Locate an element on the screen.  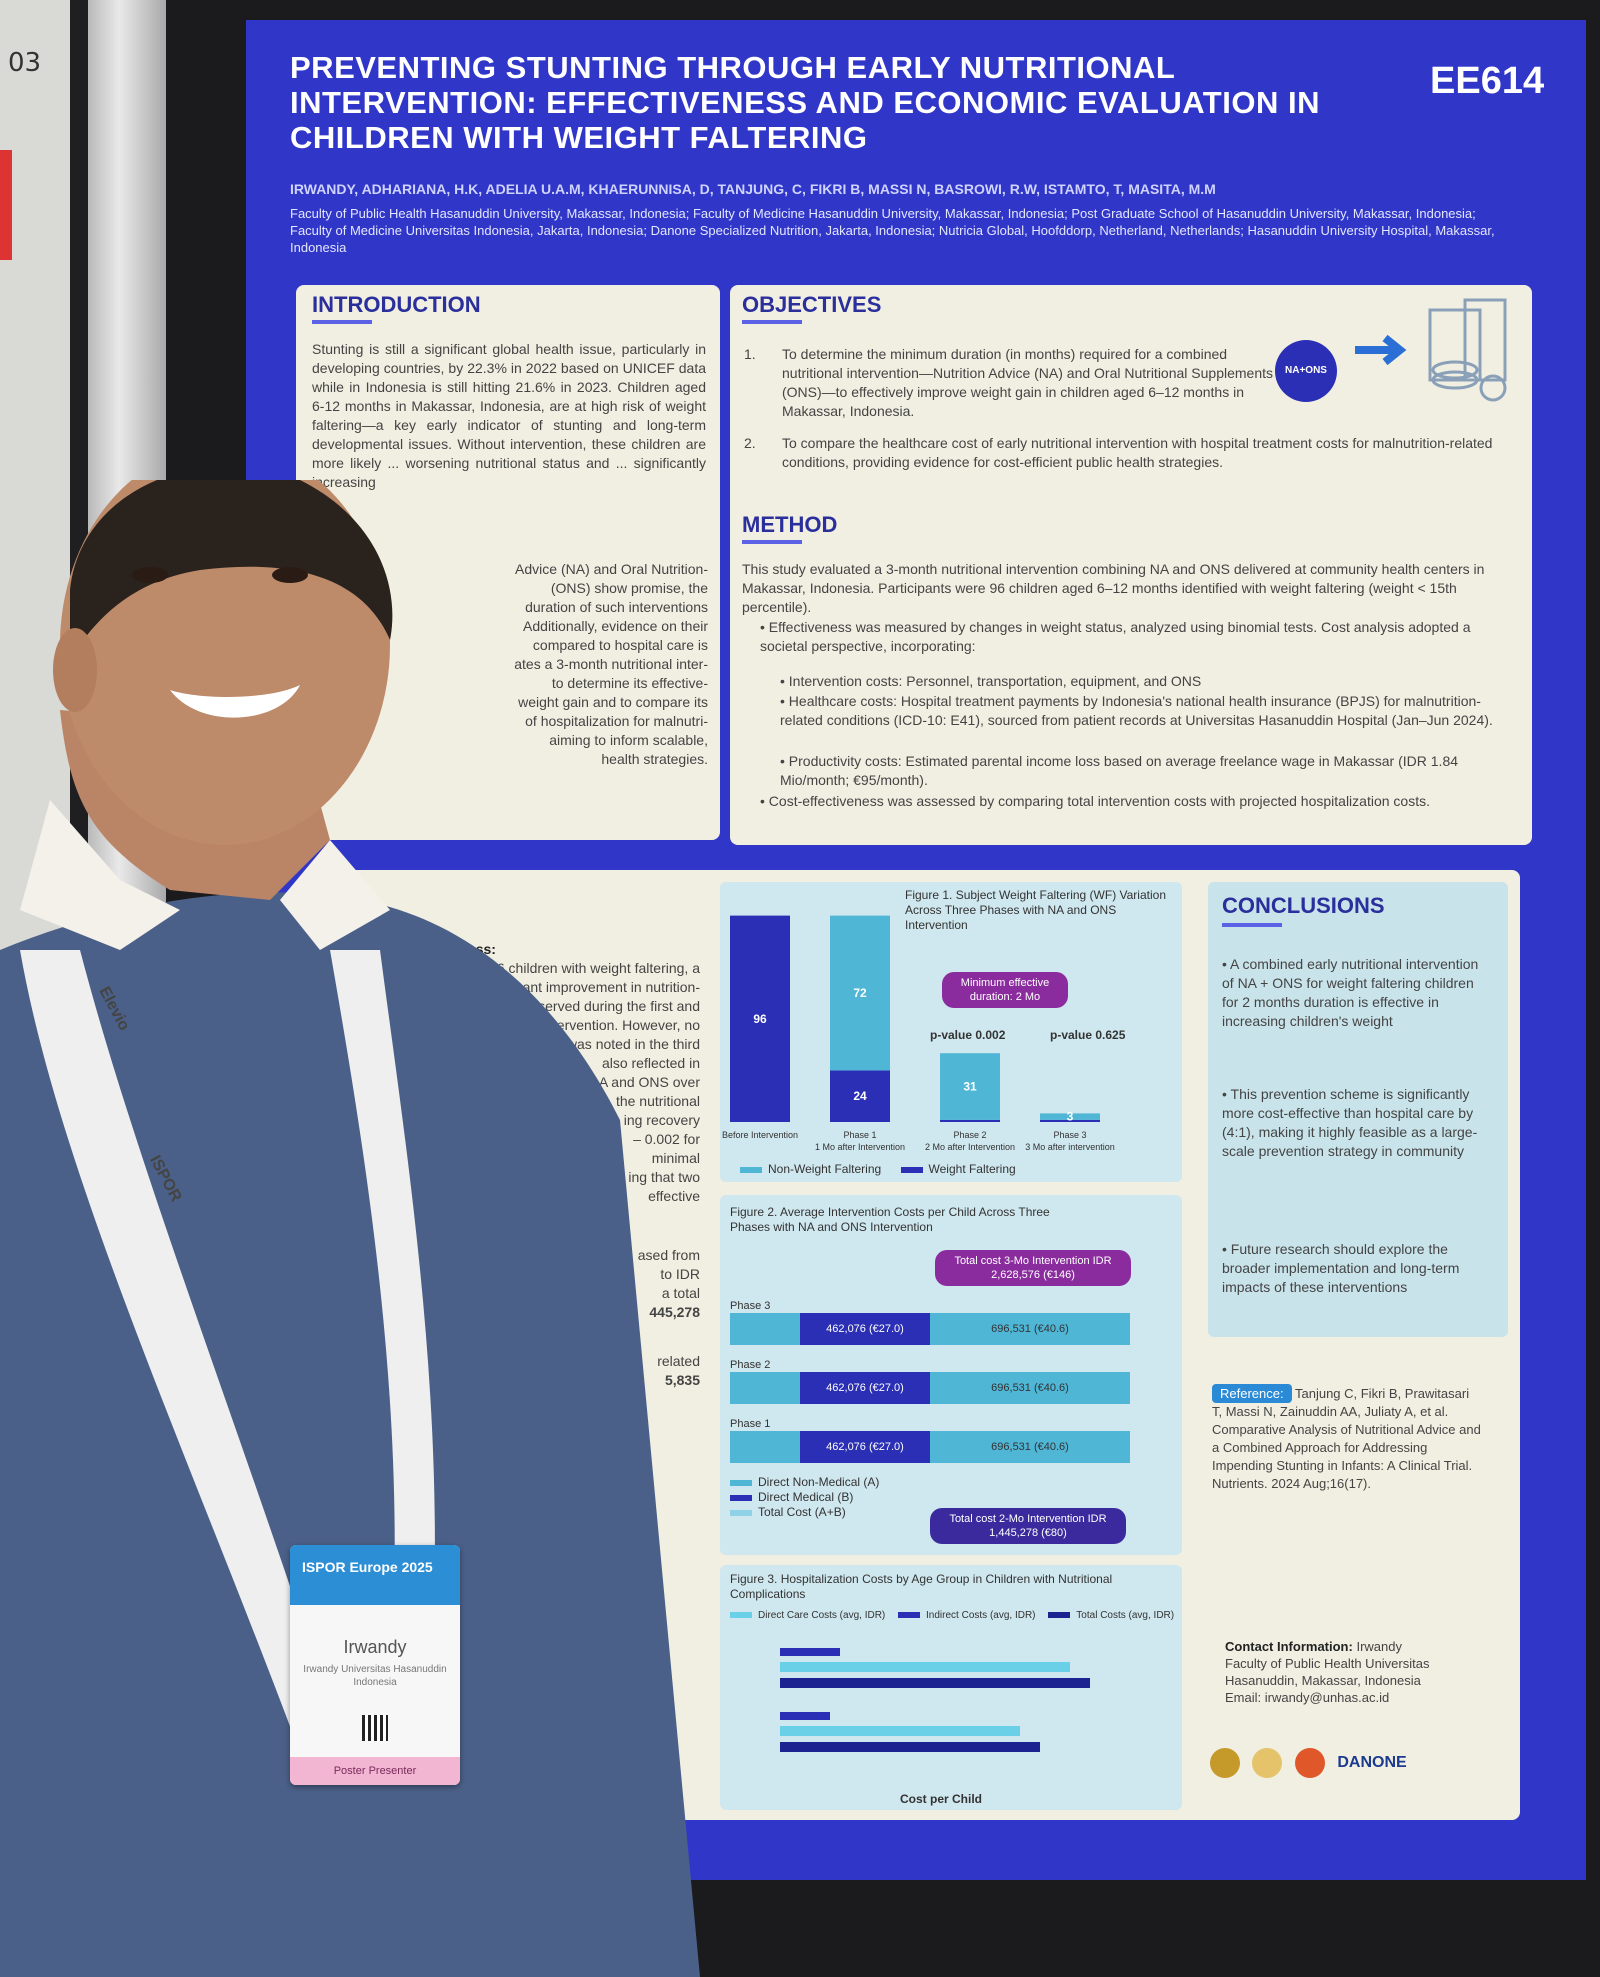
results-stub: 96 children with weight faltering, a is located at coordinates (594, 968).